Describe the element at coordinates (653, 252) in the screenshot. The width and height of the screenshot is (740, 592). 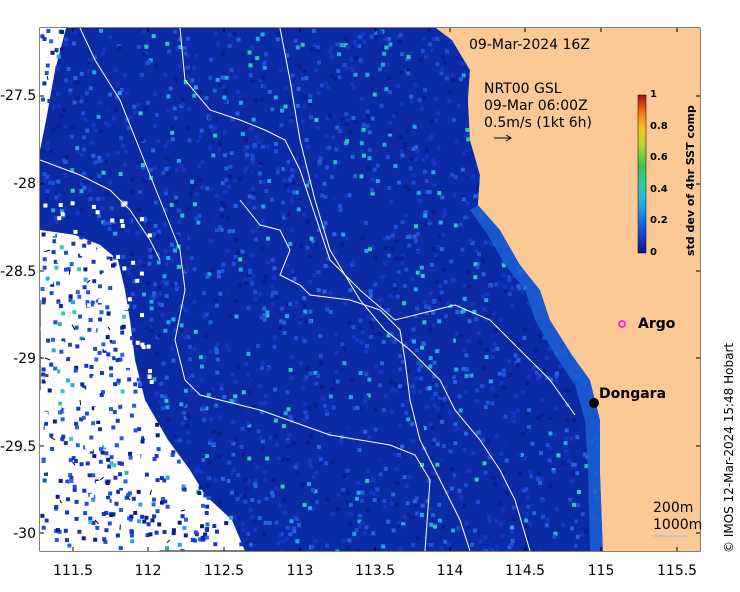
I see `colorbar-tick: 0` at that location.